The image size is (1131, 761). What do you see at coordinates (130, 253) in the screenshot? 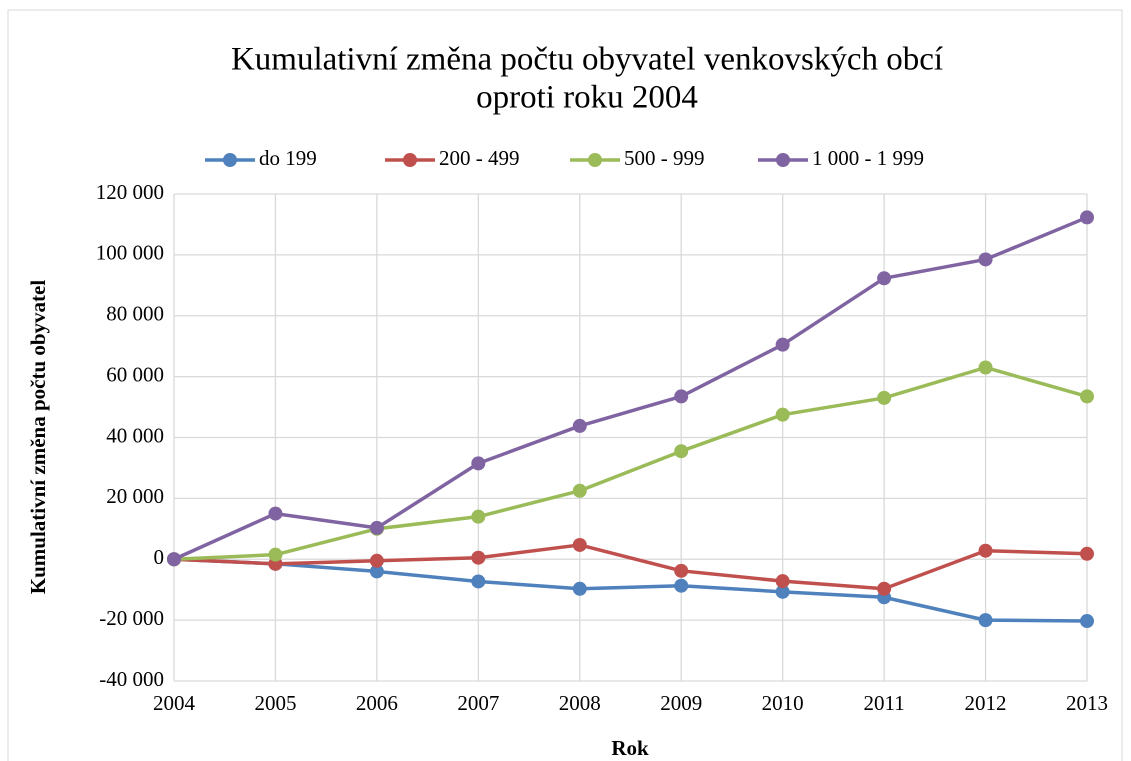
I see `y-tick-label: 100 000` at bounding box center [130, 253].